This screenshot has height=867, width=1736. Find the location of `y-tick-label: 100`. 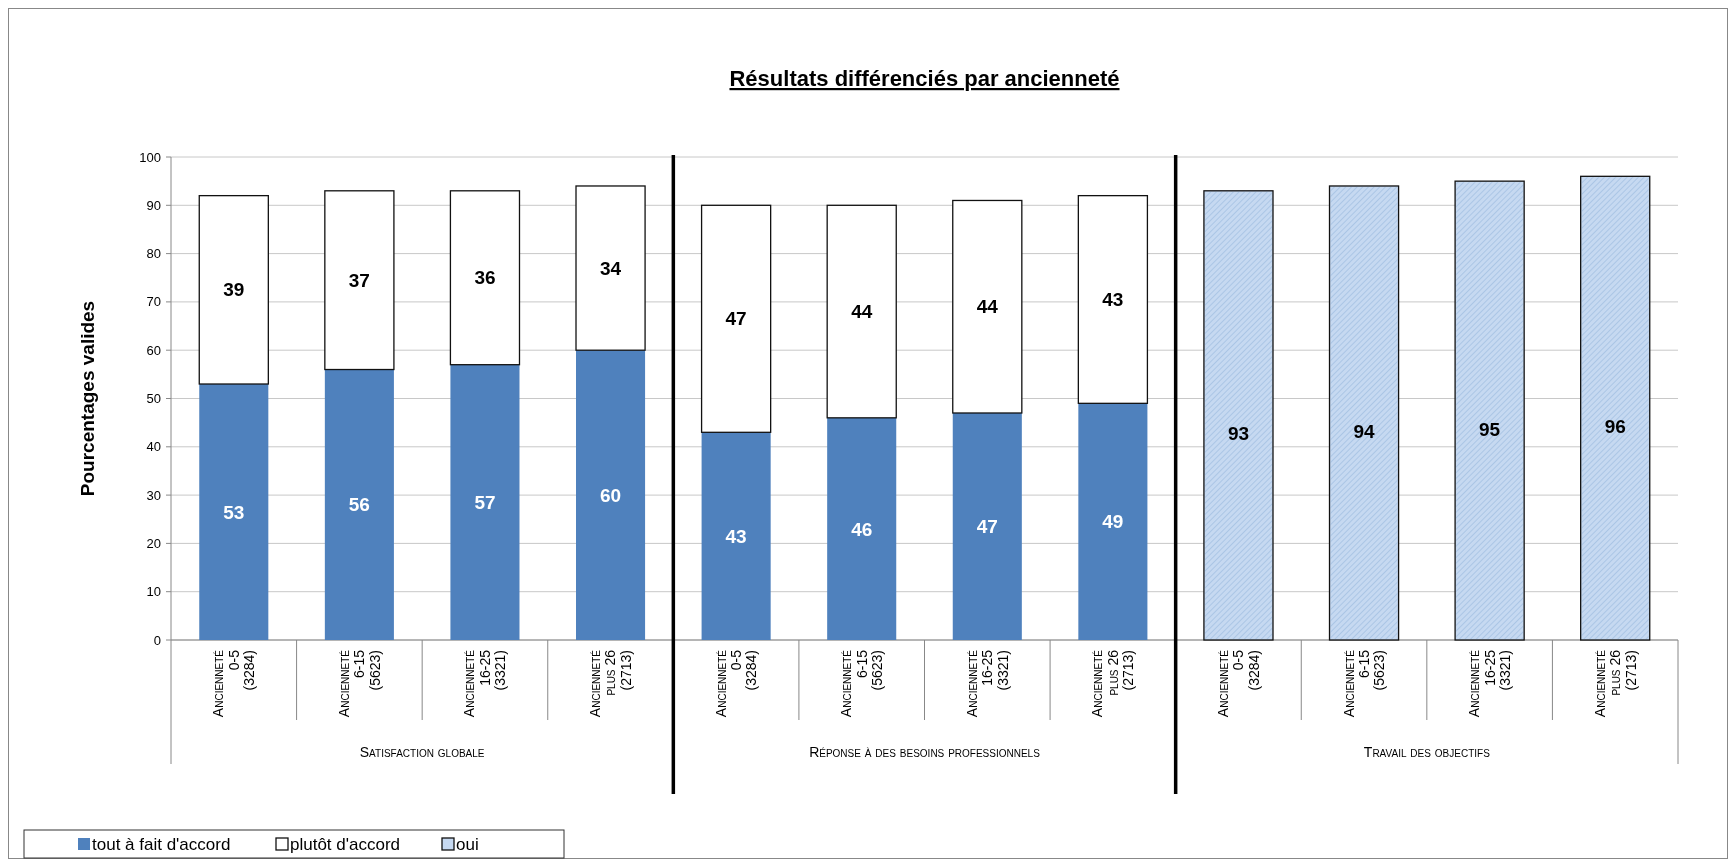

y-tick-label: 100 is located at coordinates (150, 157).